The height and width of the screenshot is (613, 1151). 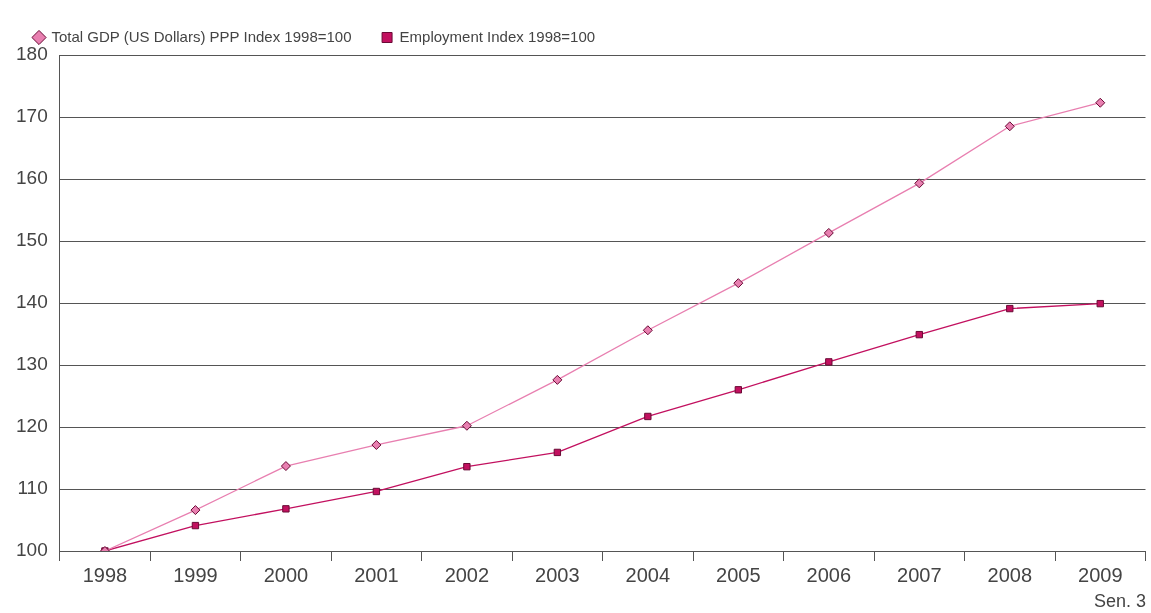 I want to click on x-tick-label: 2006, so click(x=829, y=574).